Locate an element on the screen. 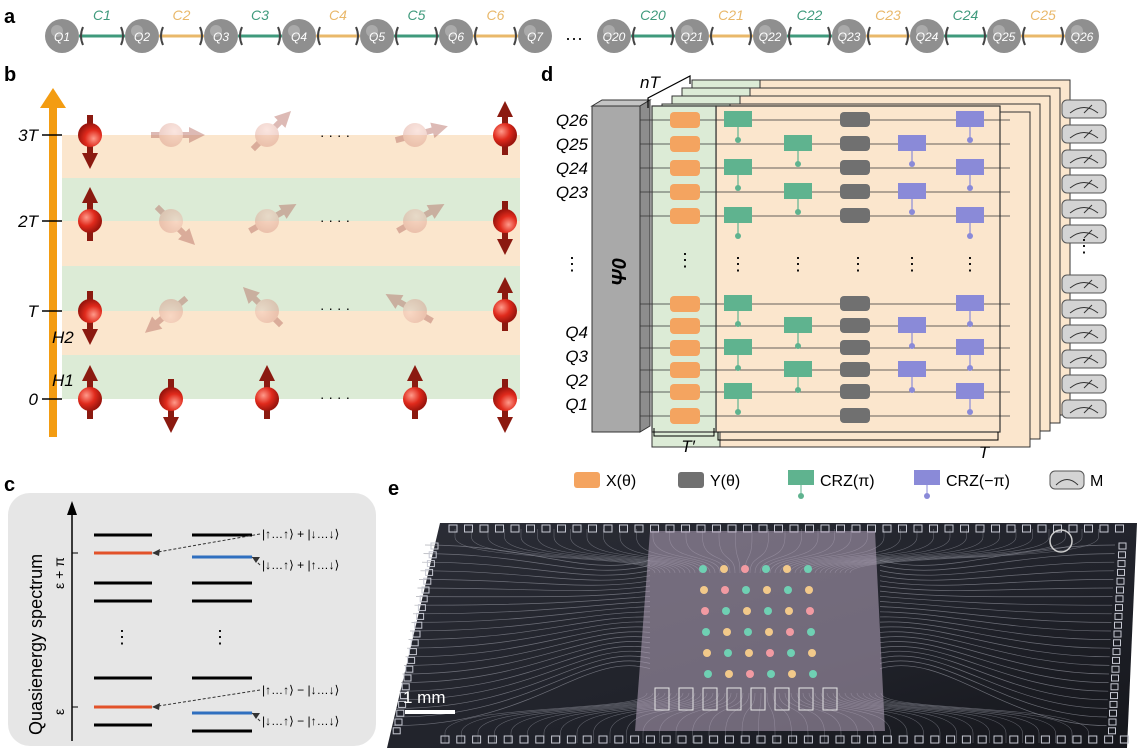 The height and width of the screenshot is (753, 1145). spectrum-box is located at coordinates (192, 619).